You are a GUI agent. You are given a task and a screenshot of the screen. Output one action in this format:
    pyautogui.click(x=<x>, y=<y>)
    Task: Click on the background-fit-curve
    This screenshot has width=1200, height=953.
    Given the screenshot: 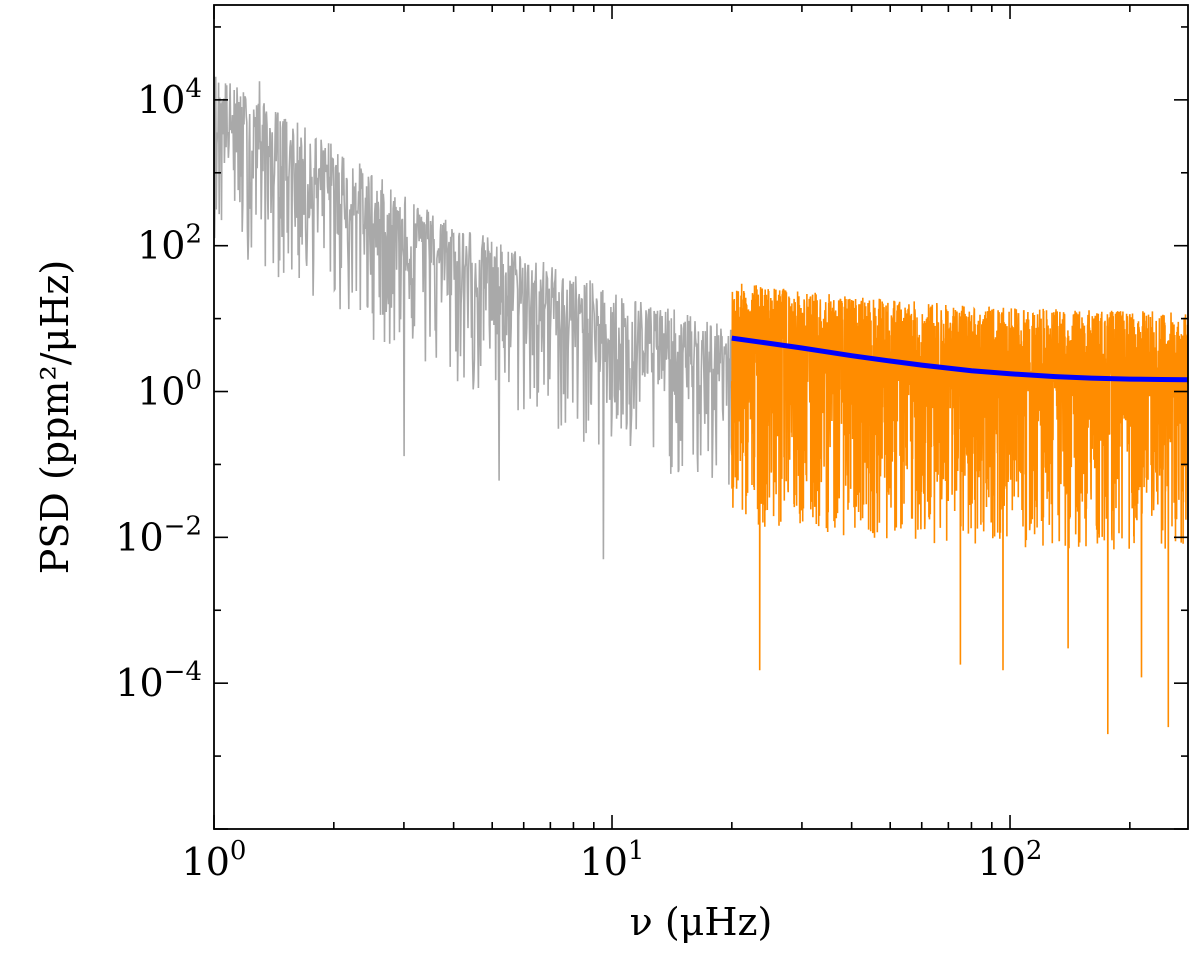 What is the action you would take?
    pyautogui.click(x=959, y=359)
    